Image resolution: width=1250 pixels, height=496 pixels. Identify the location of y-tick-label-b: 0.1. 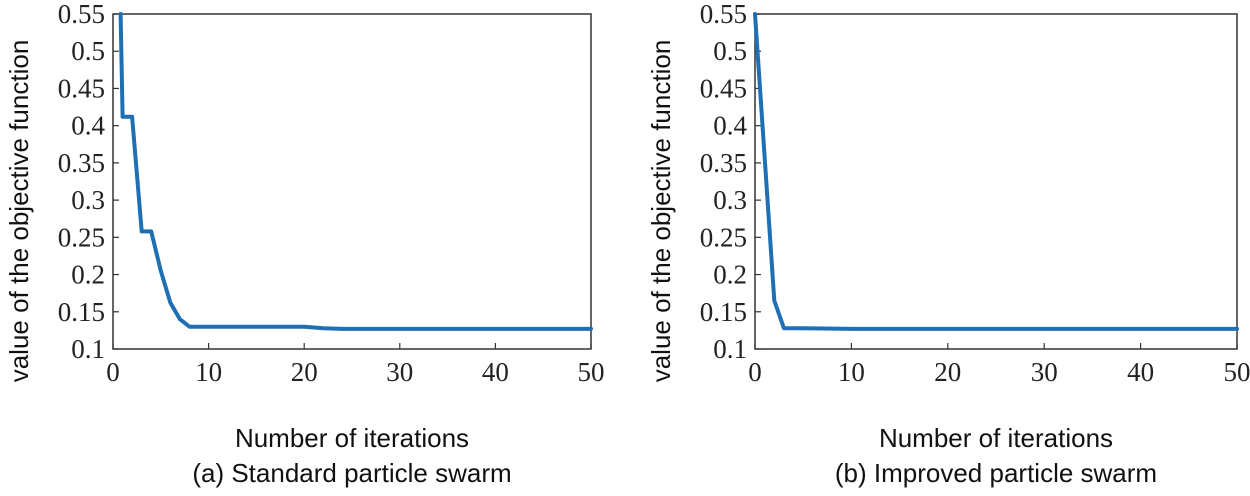
(730, 349).